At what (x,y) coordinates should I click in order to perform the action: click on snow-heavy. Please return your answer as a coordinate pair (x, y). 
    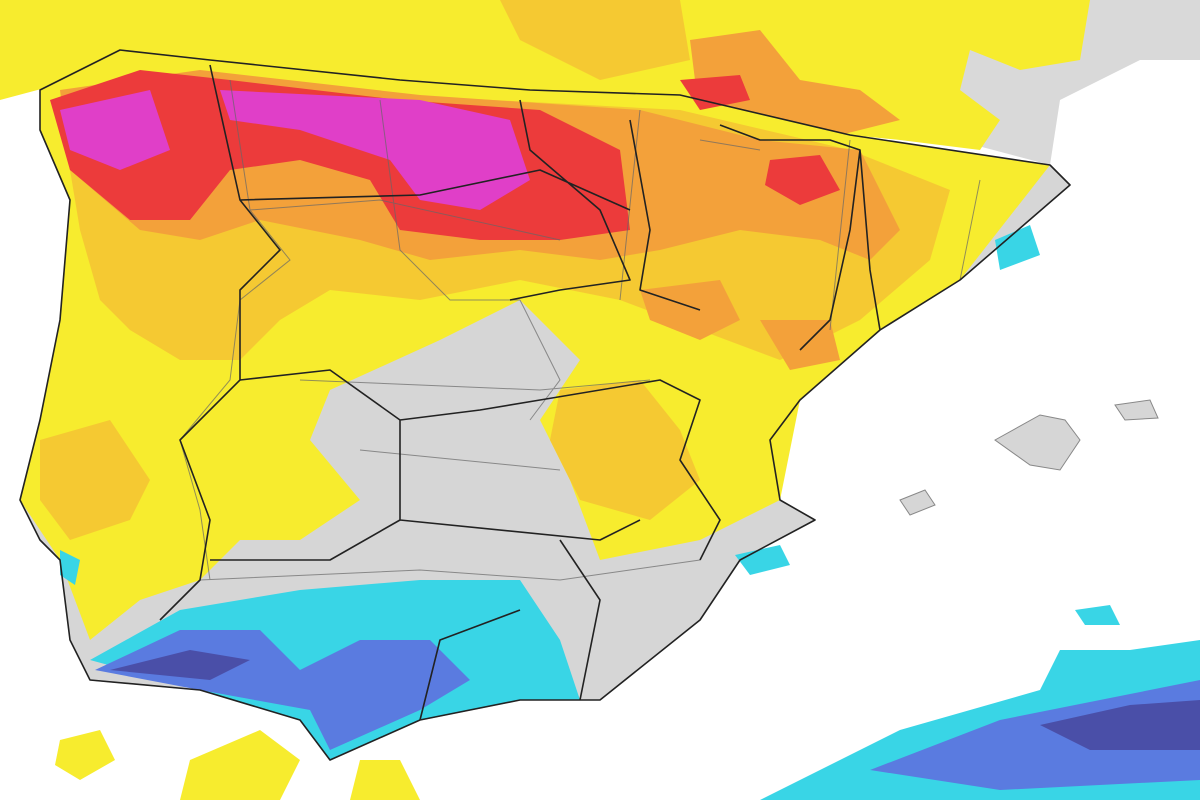
    Looking at the image, I should click on (180, 665).